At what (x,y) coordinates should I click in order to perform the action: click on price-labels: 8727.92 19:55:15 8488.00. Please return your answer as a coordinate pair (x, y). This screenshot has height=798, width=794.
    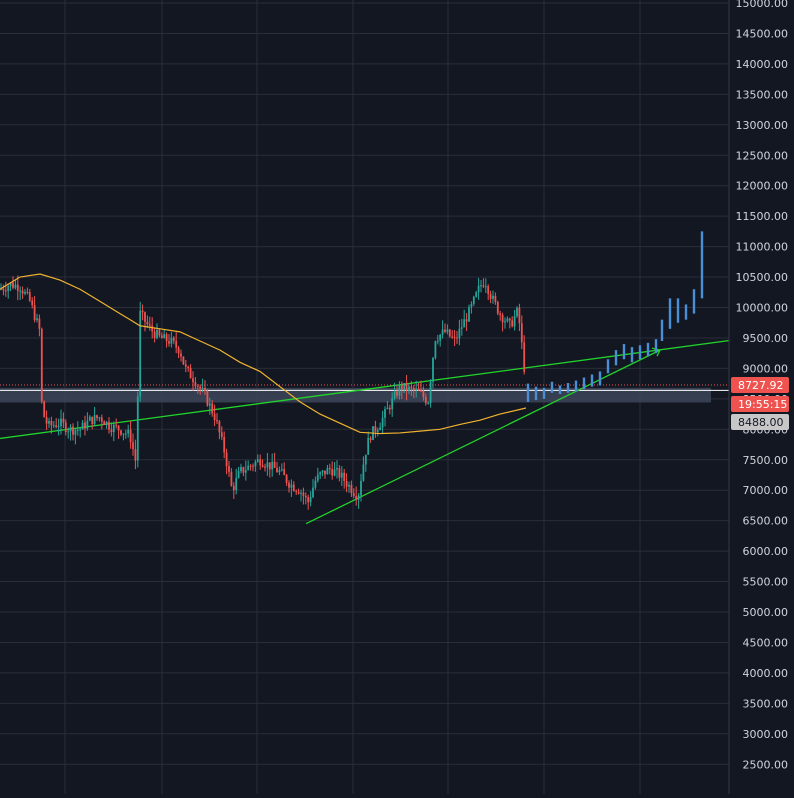
    Looking at the image, I should click on (760, 403).